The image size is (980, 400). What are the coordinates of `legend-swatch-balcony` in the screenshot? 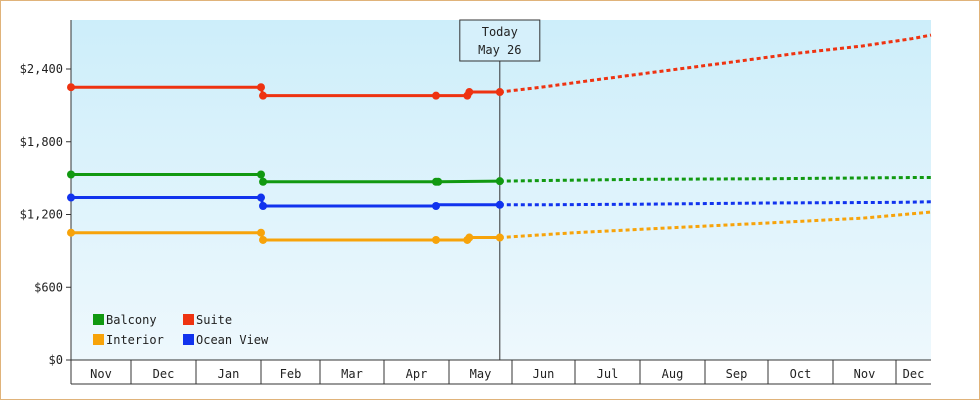 It's located at (98, 319).